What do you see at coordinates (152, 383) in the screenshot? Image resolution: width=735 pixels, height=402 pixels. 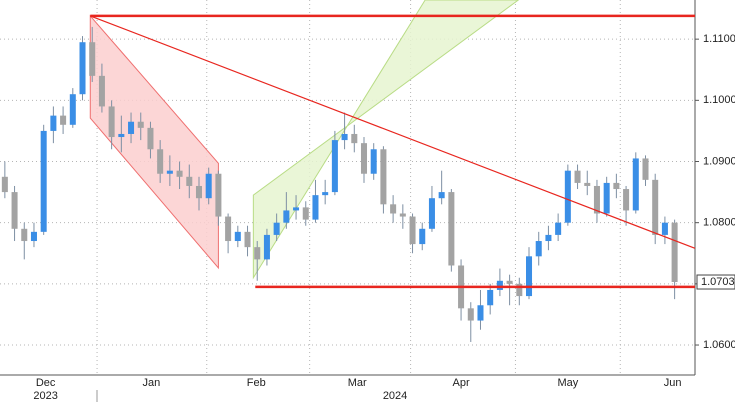 I see `x-tick-label: Jan` at bounding box center [152, 383].